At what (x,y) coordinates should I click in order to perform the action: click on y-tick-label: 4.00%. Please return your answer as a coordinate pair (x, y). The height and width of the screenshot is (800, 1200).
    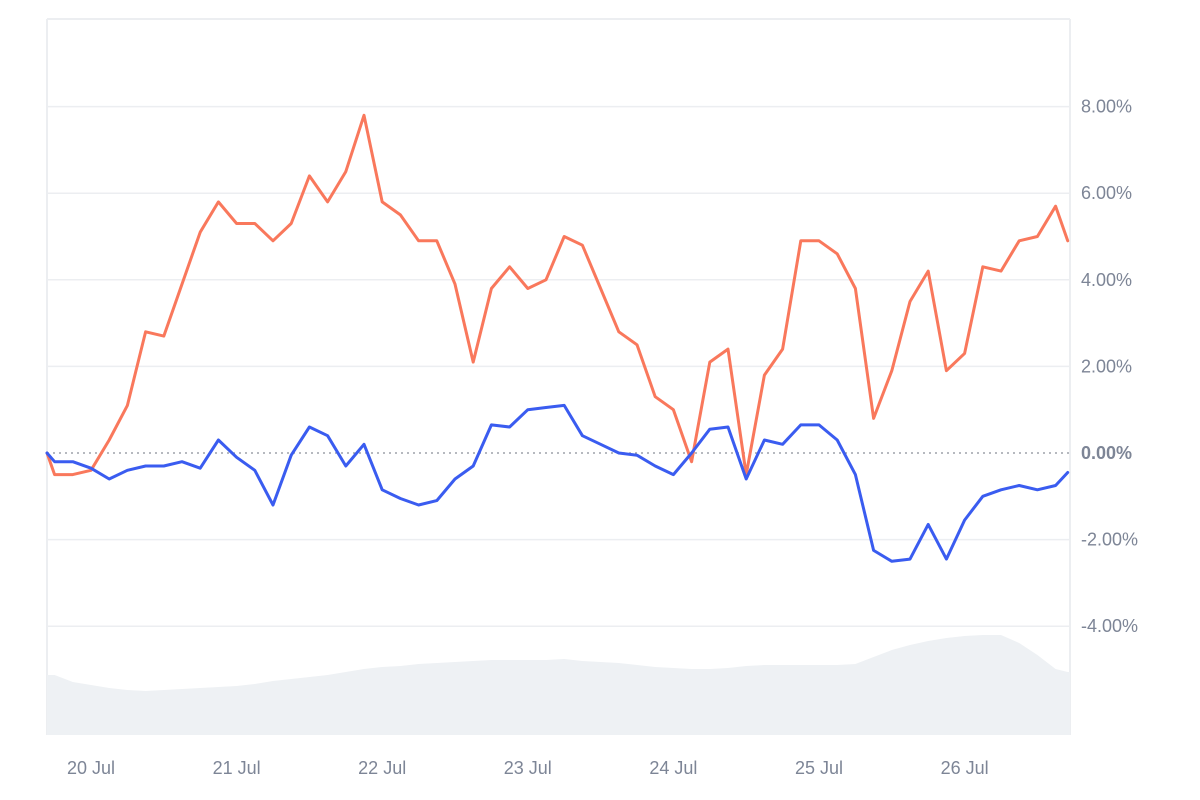
    Looking at the image, I should click on (1106, 280).